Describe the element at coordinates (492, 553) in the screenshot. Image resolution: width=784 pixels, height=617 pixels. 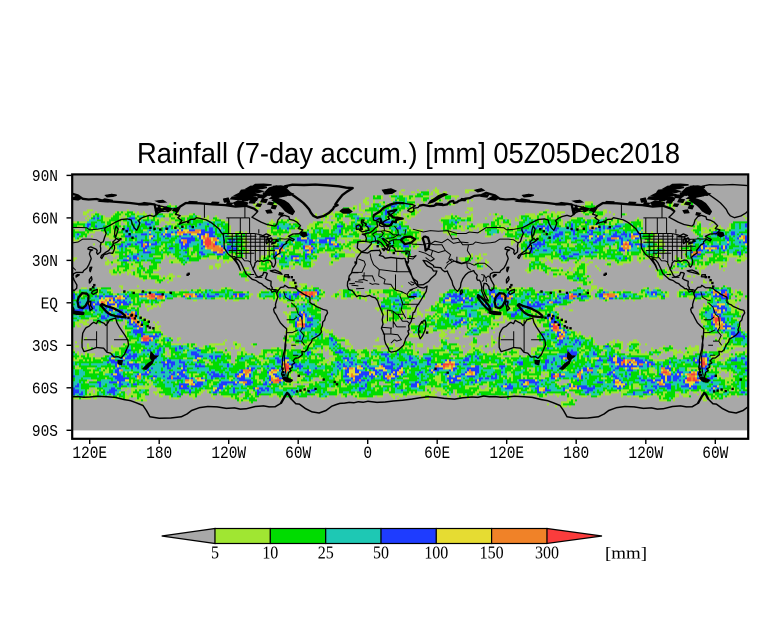
I see `svg-text: 150` at that location.